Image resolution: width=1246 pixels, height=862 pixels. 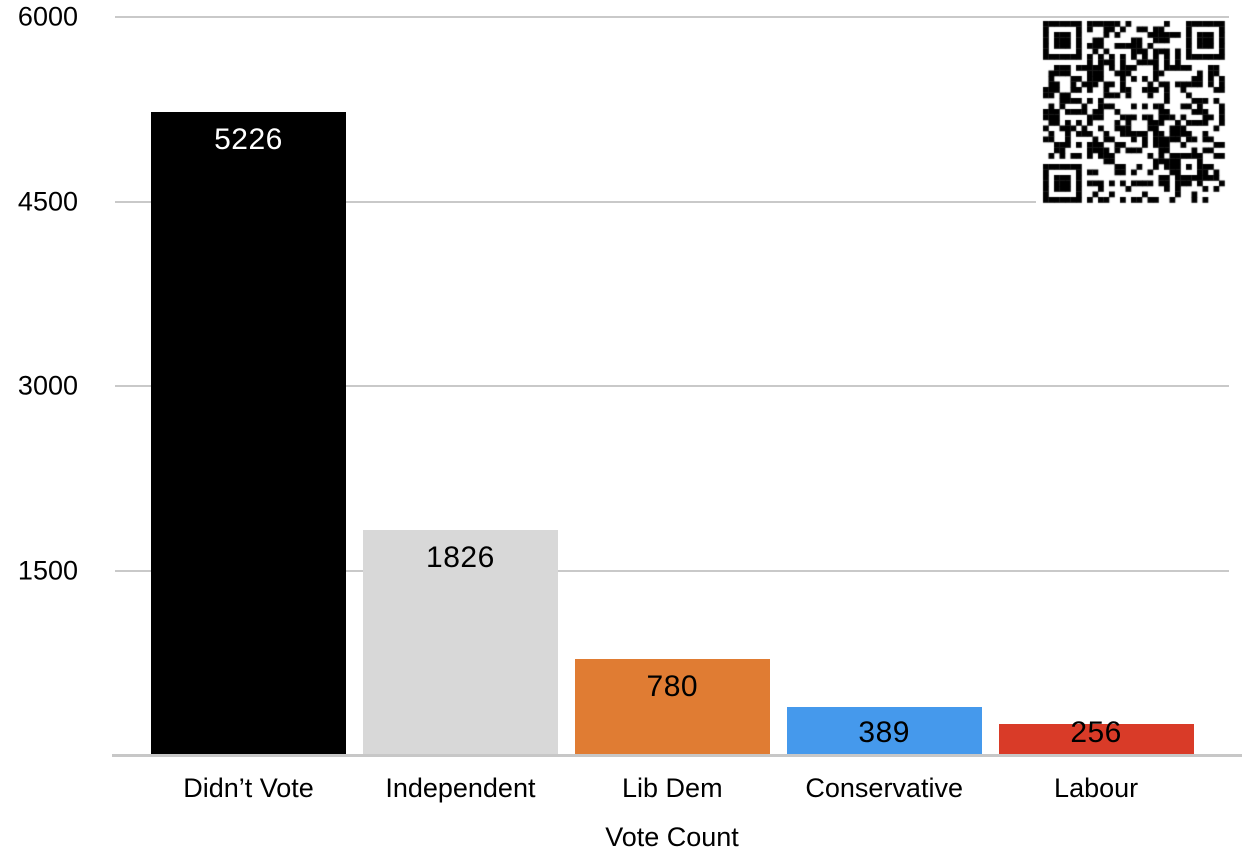 What do you see at coordinates (672, 788) in the screenshot?
I see `x-axis-category-label-lib-dem: Lib Dem` at bounding box center [672, 788].